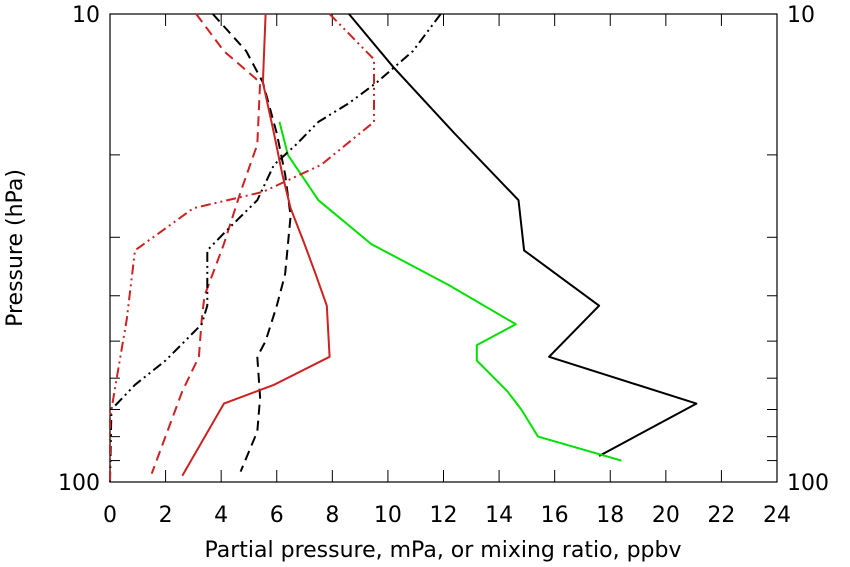 The height and width of the screenshot is (567, 850). I want to click on x-tick-label: 8, so click(332, 515).